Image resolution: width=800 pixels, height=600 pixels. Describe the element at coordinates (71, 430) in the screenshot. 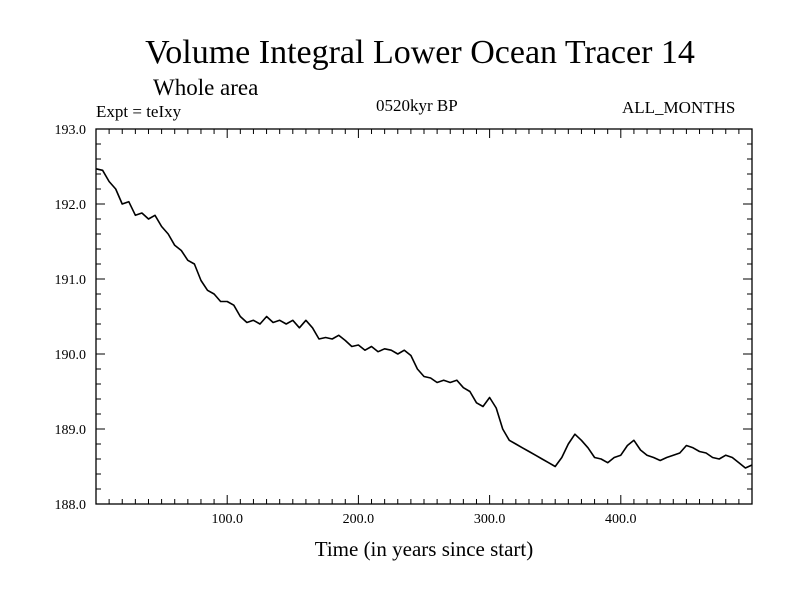

I see `y-tick-label: 189.0` at that location.